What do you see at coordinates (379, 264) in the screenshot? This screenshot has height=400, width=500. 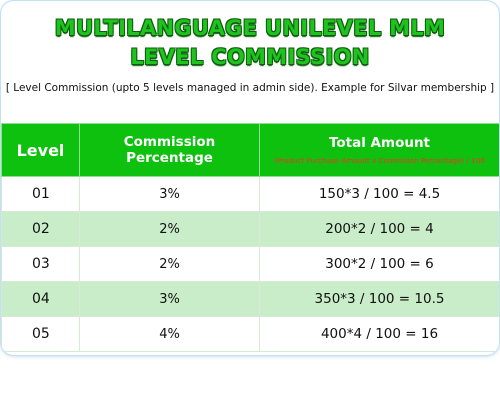 I see `cell-total: 300*2 / 100 = 6` at bounding box center [379, 264].